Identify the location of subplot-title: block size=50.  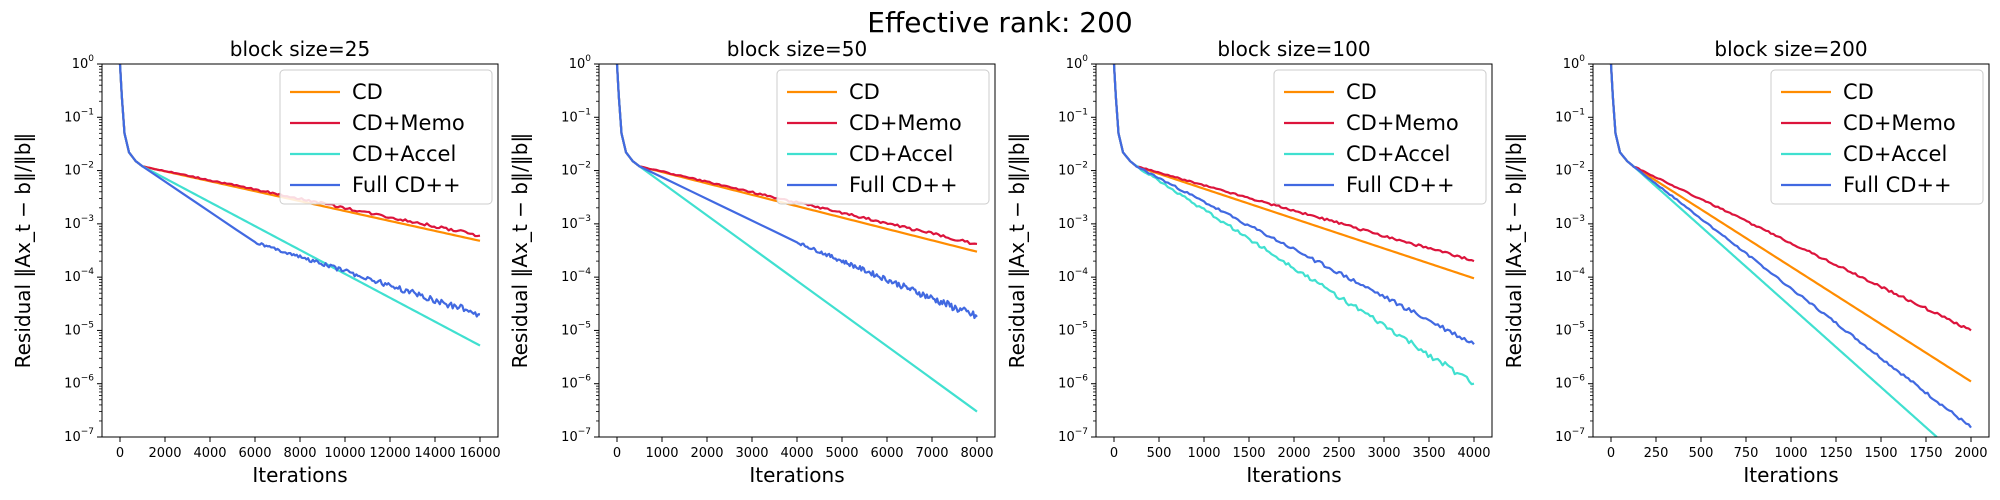
(797, 49).